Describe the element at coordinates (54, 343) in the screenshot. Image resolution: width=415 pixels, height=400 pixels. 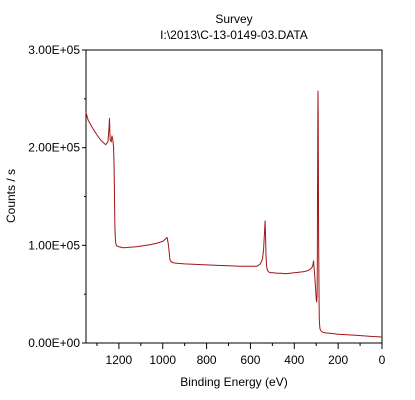
I see `y-tick-label: 0.00E+00` at that location.